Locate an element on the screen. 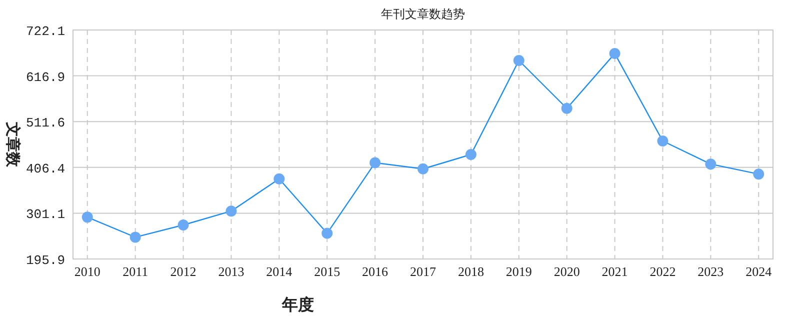 This screenshot has width=798, height=330. x-tick-label: 2020 is located at coordinates (567, 271).